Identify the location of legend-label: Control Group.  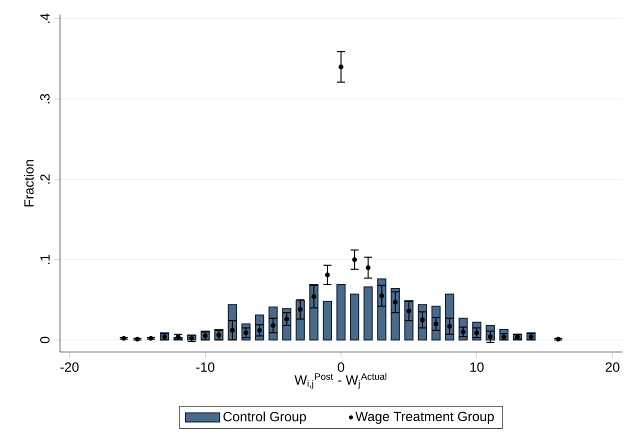
(264, 418).